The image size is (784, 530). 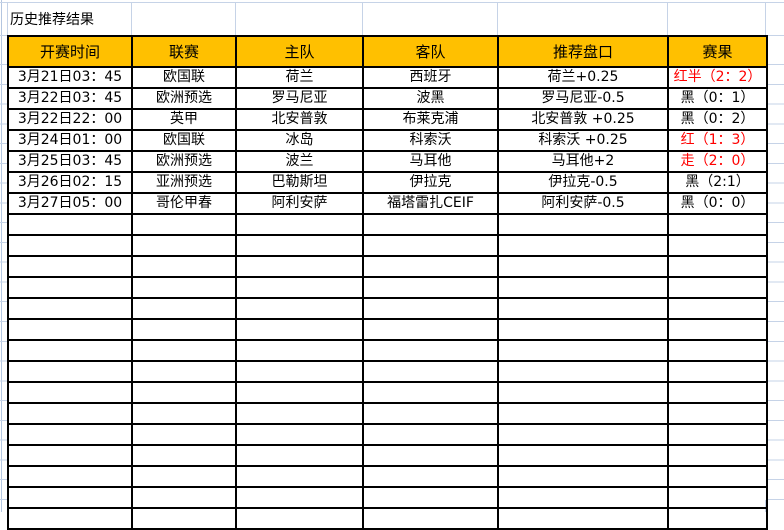 What do you see at coordinates (717, 182) in the screenshot?
I see `cell-result: 黑（2:1）` at bounding box center [717, 182].